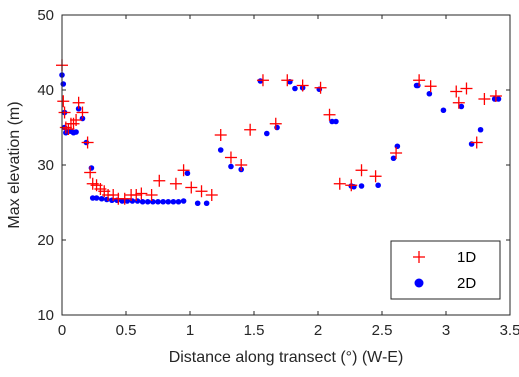  Describe the element at coordinates (190, 330) in the screenshot. I see `x-tick-label: 1` at that location.